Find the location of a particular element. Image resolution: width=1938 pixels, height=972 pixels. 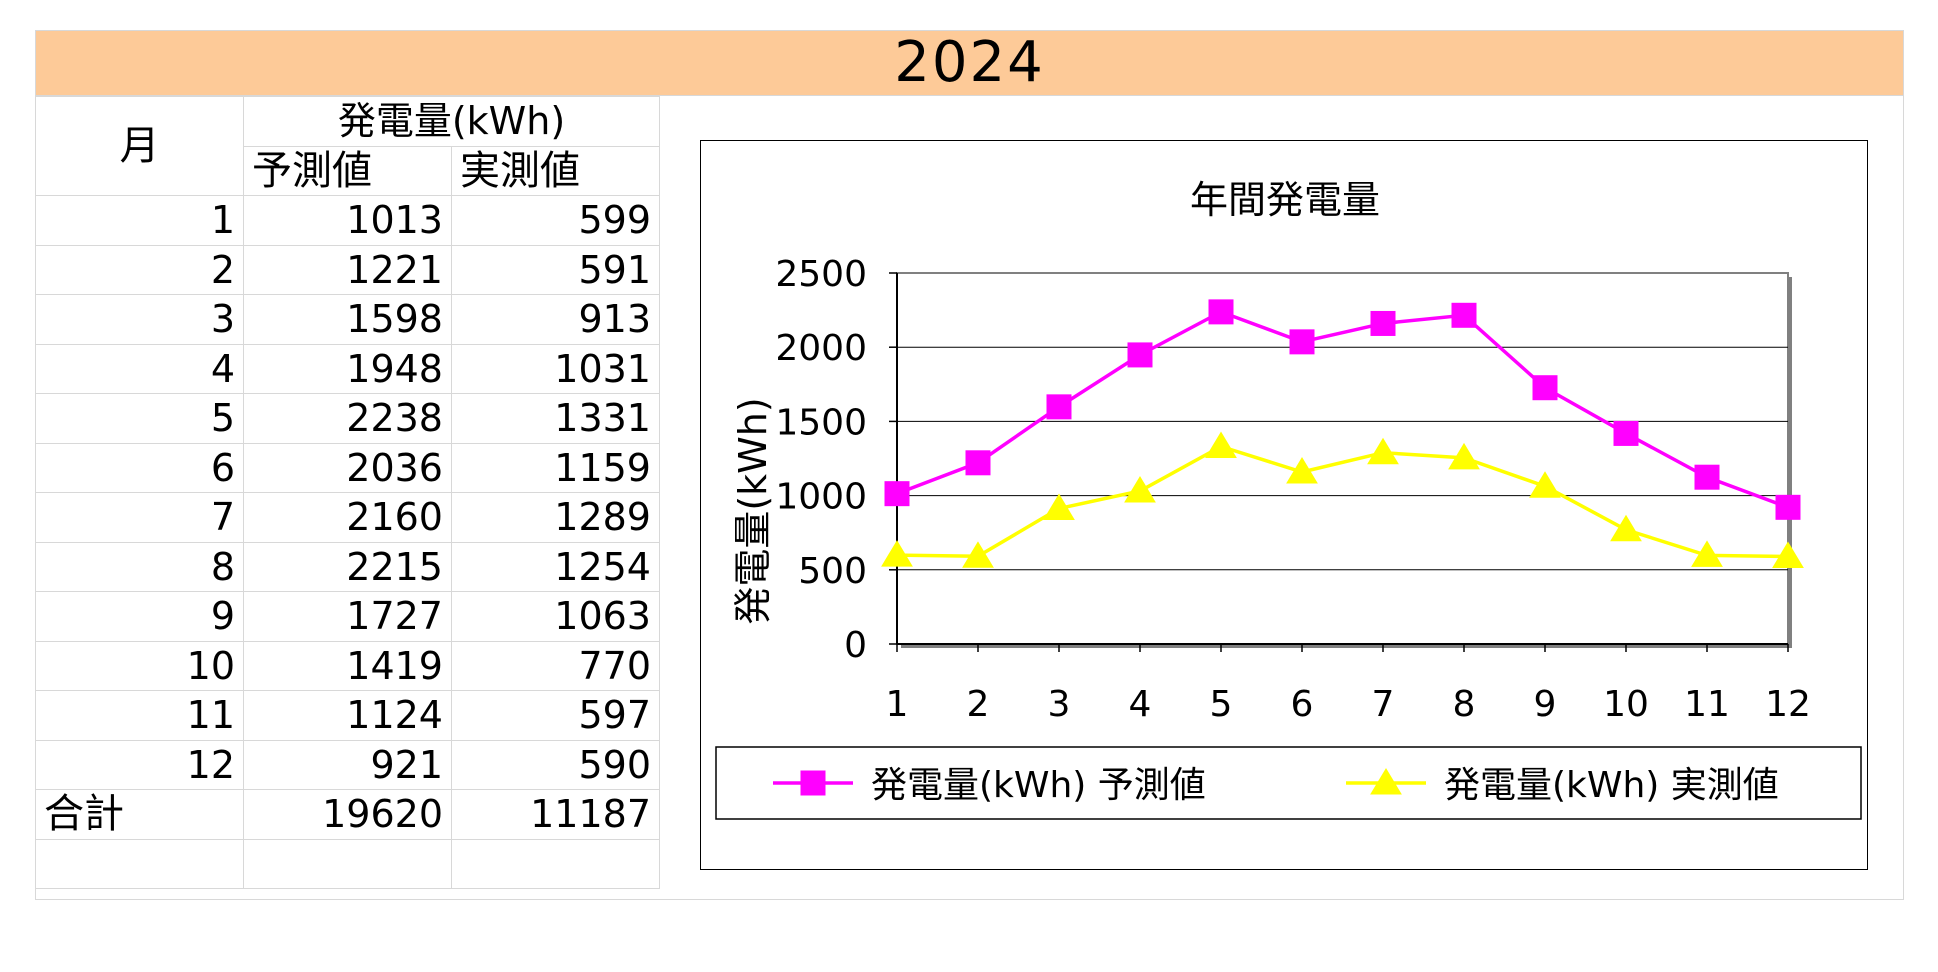

predicted-cell: 2215 is located at coordinates (347, 566).